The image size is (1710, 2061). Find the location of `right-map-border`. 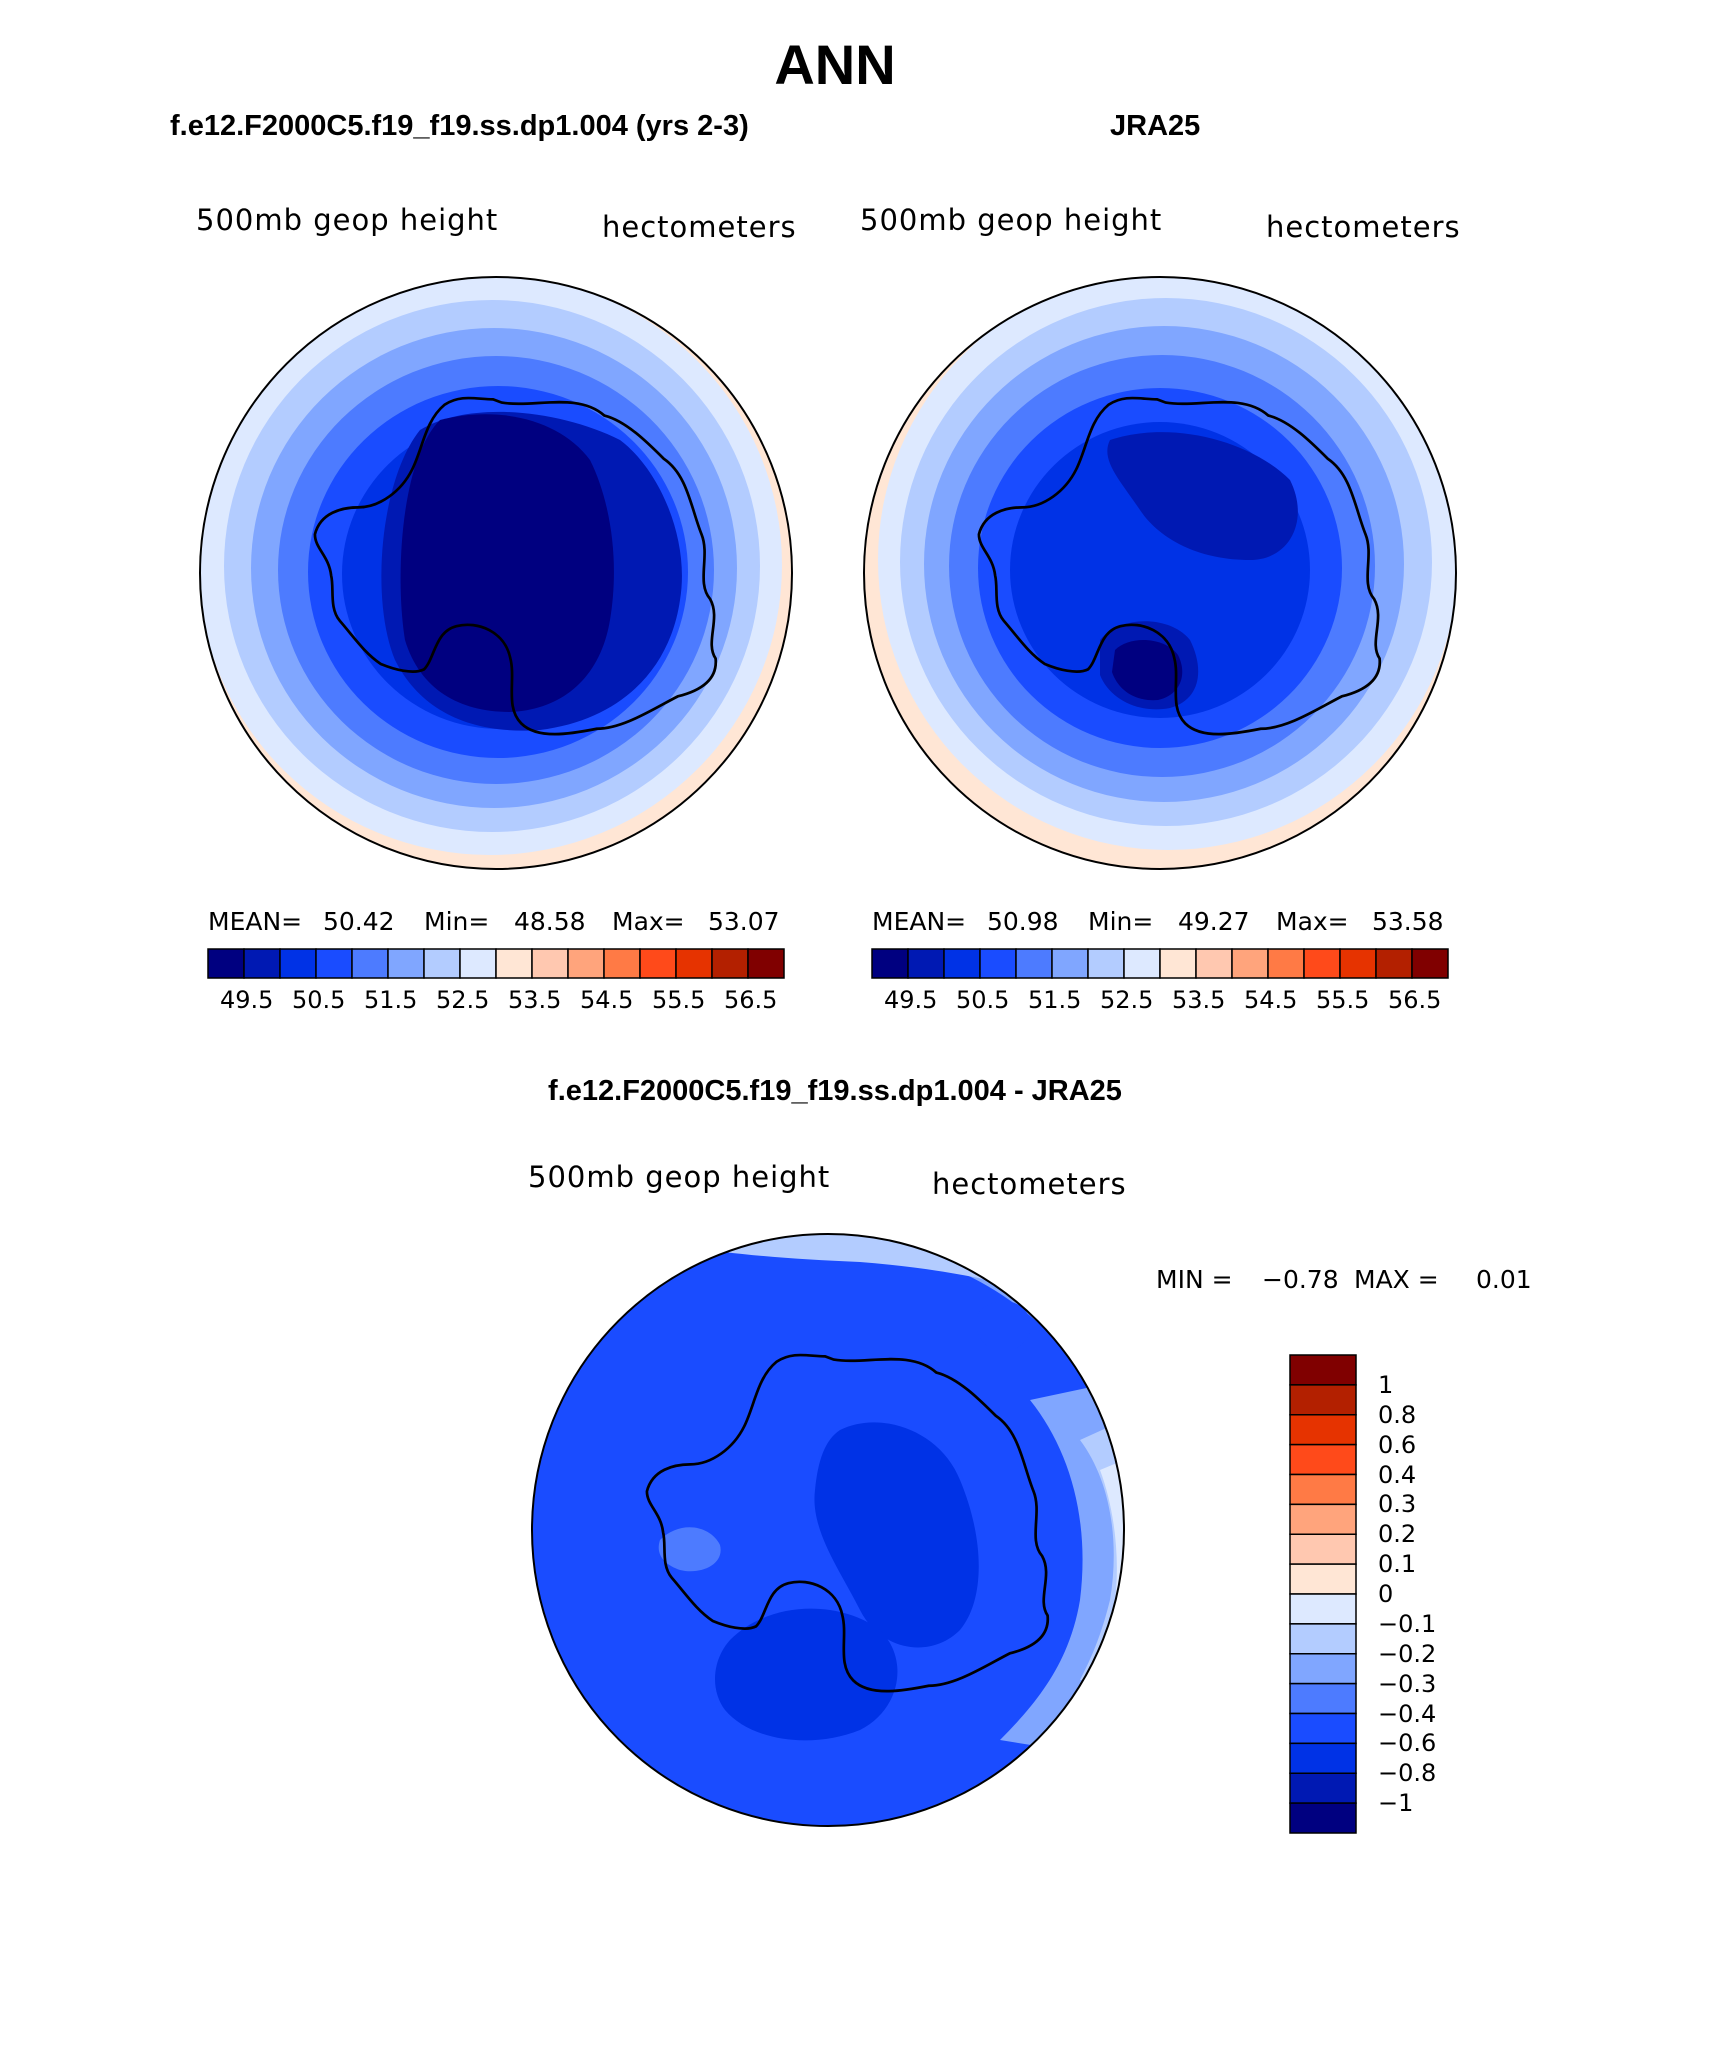

right-map-border is located at coordinates (1160, 573).